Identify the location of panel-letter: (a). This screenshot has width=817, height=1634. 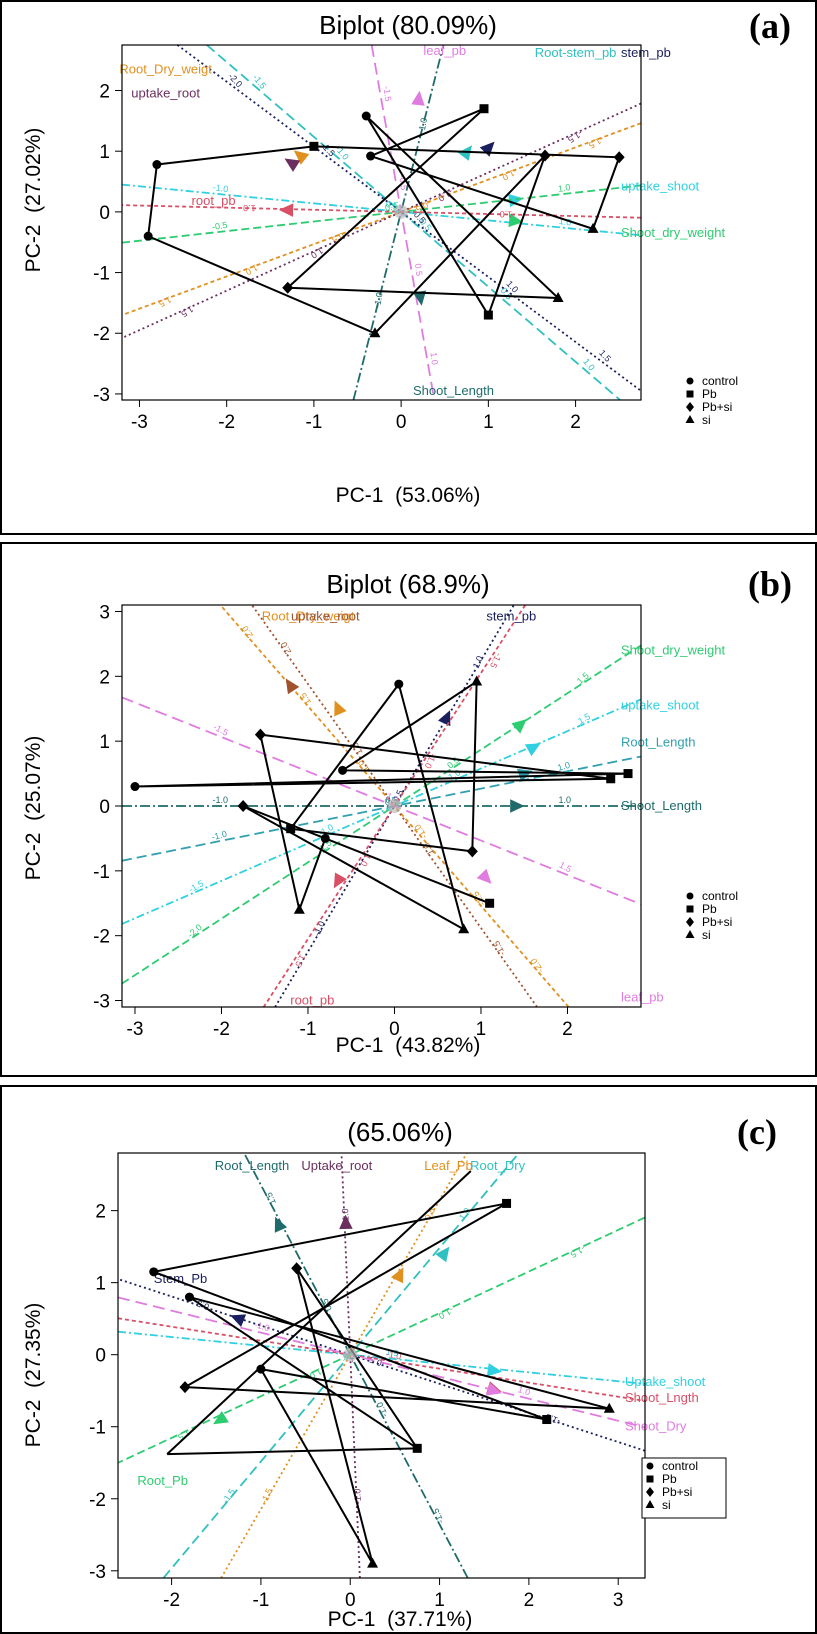
(770, 26).